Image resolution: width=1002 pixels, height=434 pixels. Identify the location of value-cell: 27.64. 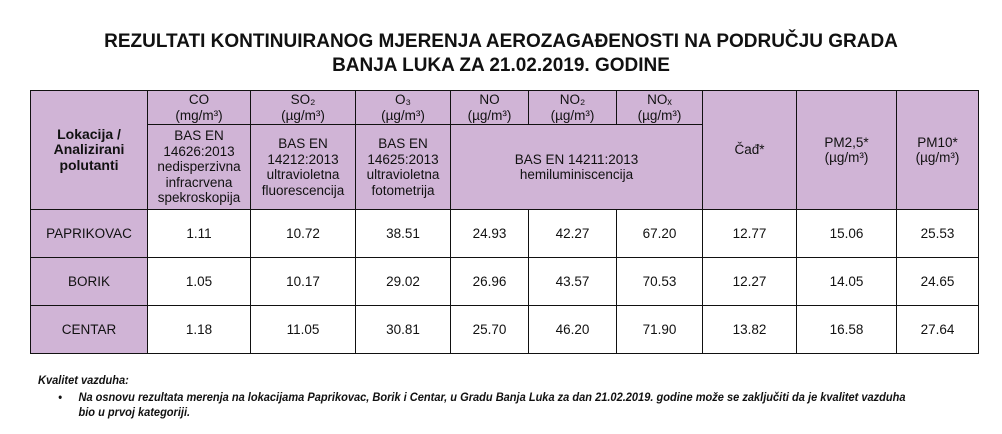
(937, 329).